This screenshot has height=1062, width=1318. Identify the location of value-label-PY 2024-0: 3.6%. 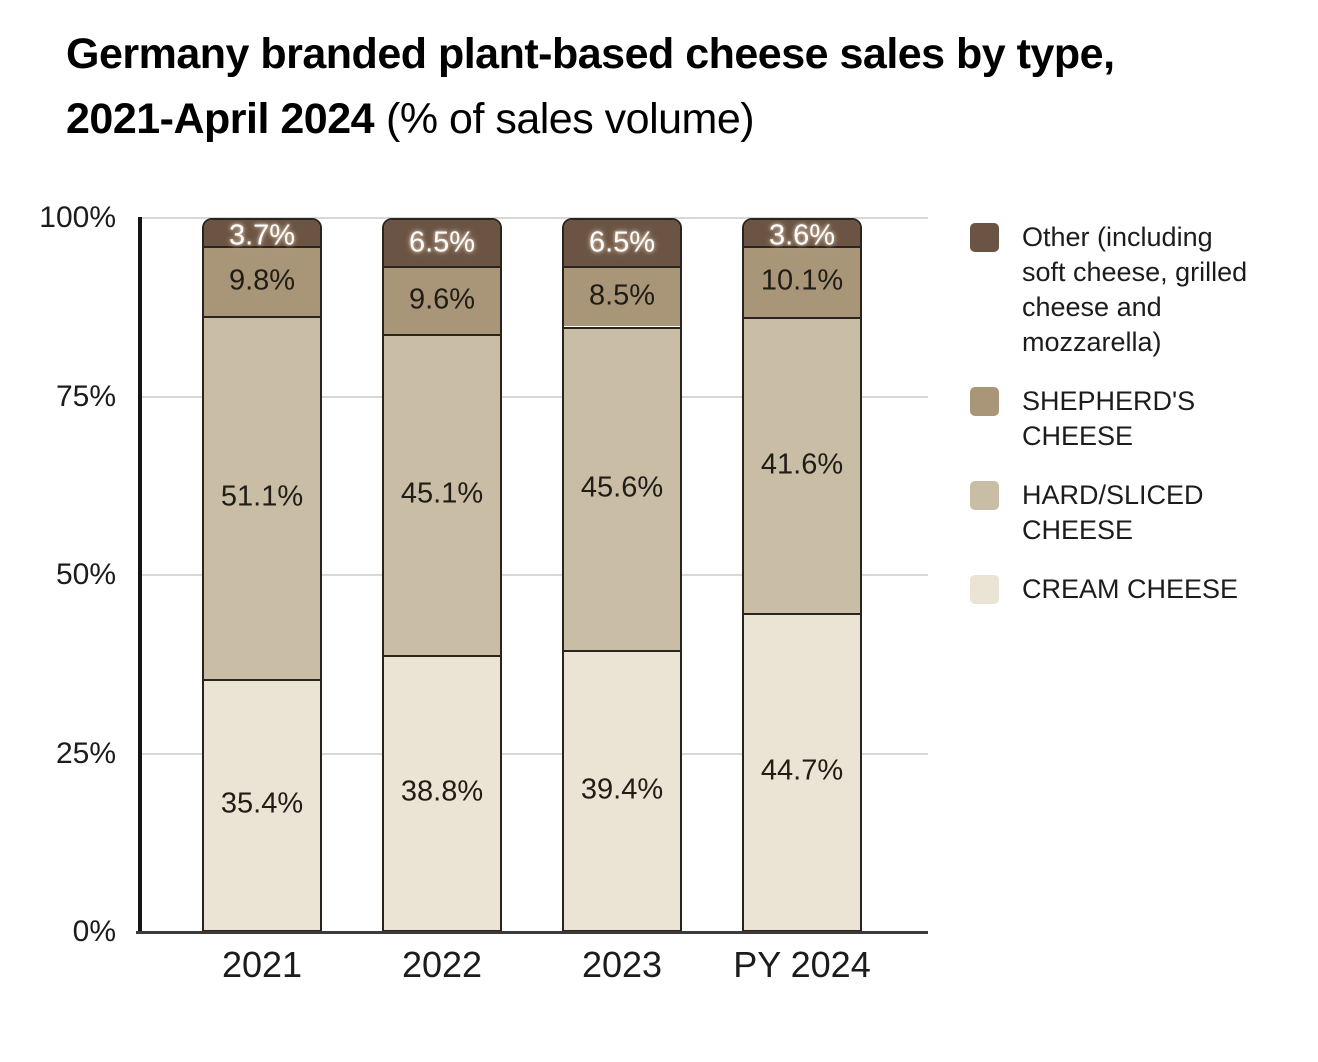
(802, 235).